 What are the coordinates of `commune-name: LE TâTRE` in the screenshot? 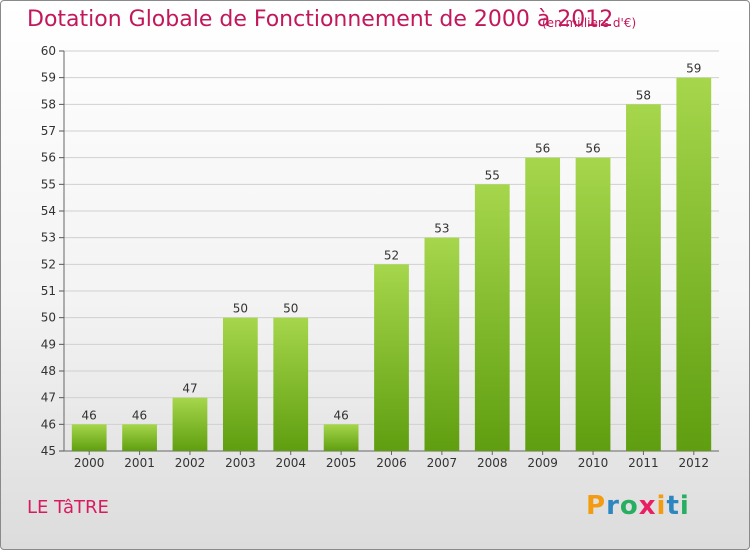 It's located at (68, 507).